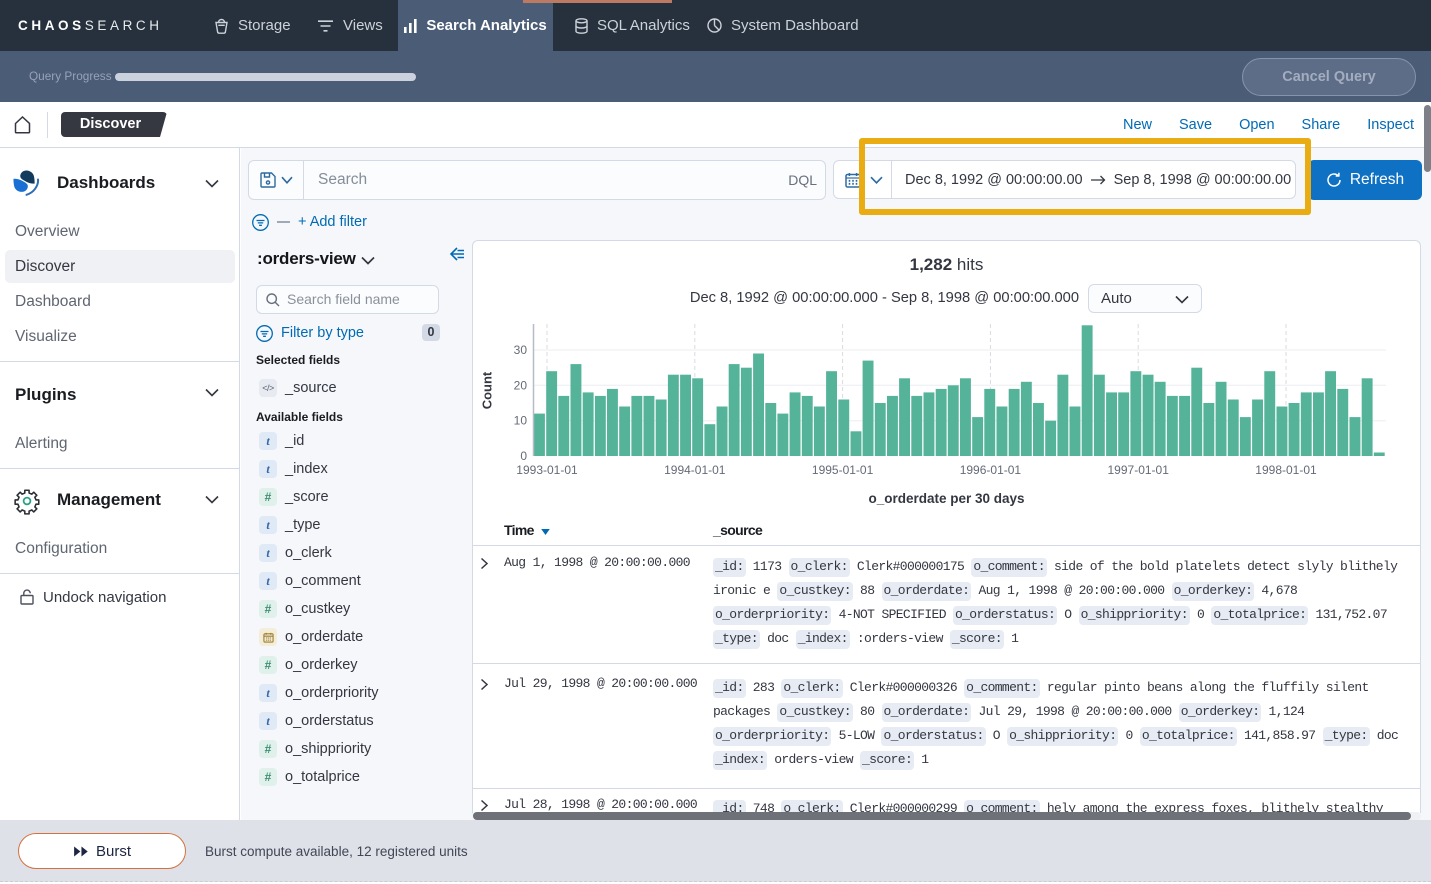 The height and width of the screenshot is (884, 1431). I want to click on svg-text: 1995-01-01, so click(843, 470).